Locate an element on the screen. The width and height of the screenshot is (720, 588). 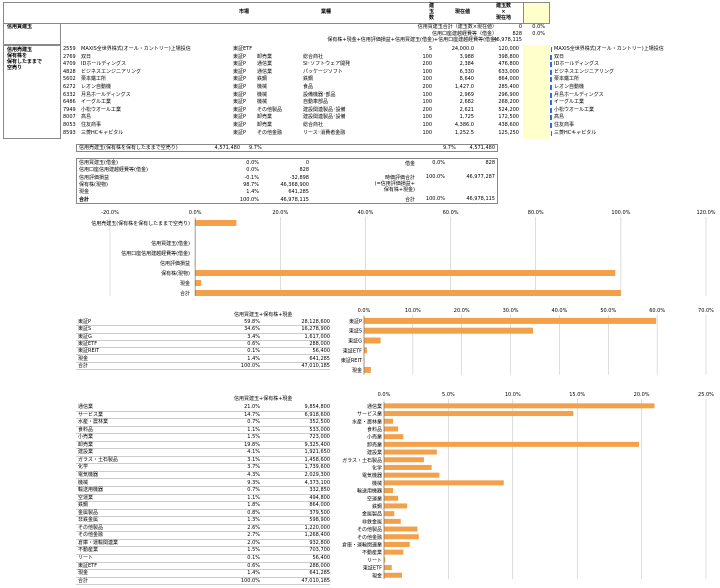
row-label: 東証G is located at coordinates (85, 336).